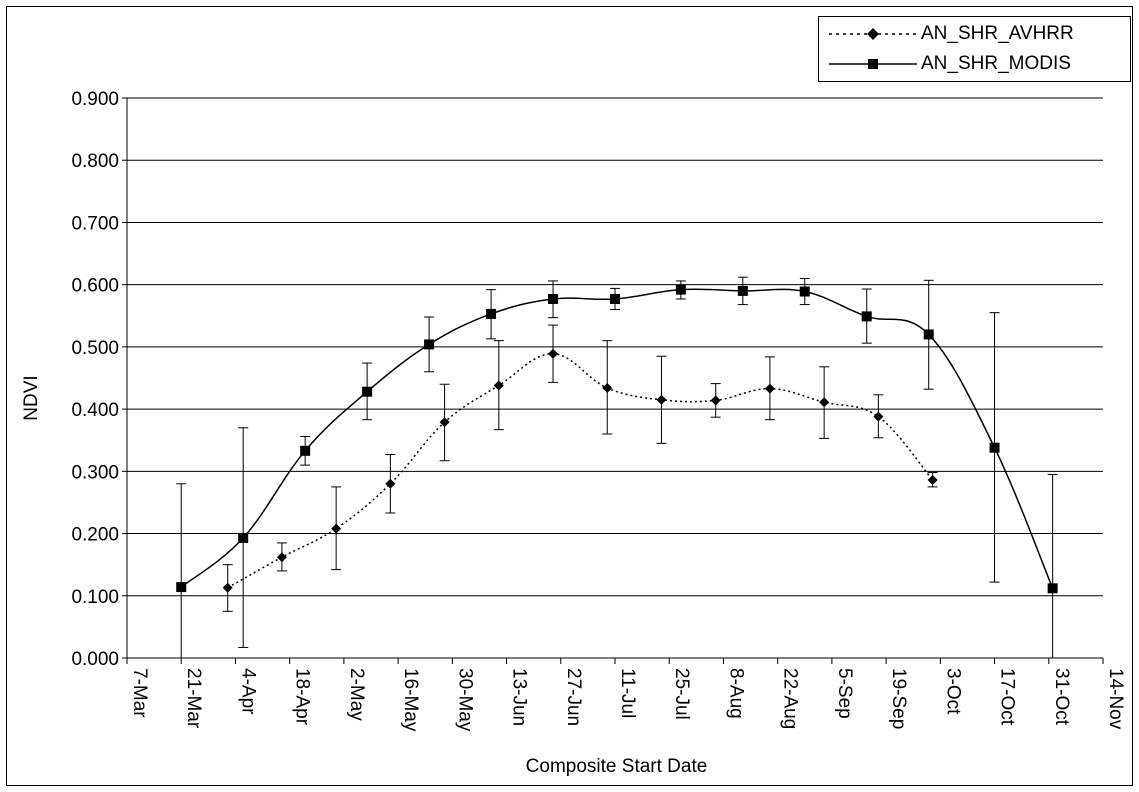 This screenshot has width=1139, height=792. Describe the element at coordinates (873, 34) in the screenshot. I see `legend-swatch-avhrr` at that location.